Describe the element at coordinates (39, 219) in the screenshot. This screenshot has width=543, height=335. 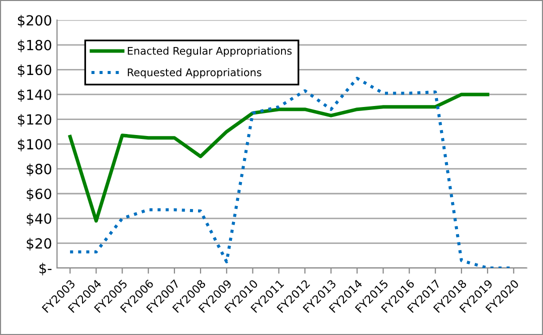
I see `y-tick-label: $40` at that location.